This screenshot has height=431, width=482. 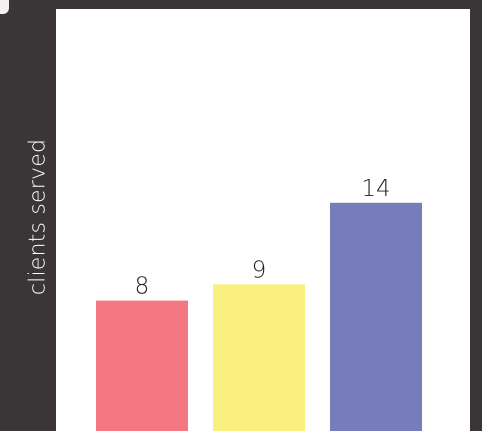 I want to click on bar-value-label-1: 8, so click(x=142, y=287).